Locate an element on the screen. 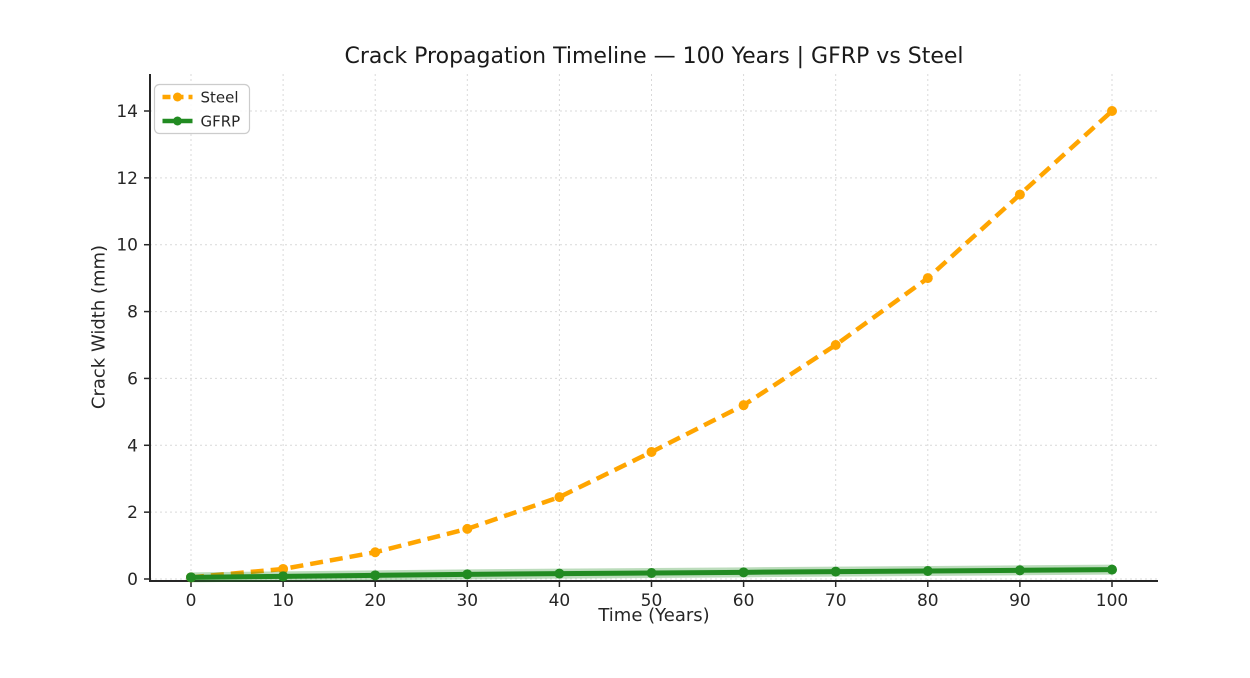 The image size is (1250, 678). y-tick-label: 8 is located at coordinates (132, 313).